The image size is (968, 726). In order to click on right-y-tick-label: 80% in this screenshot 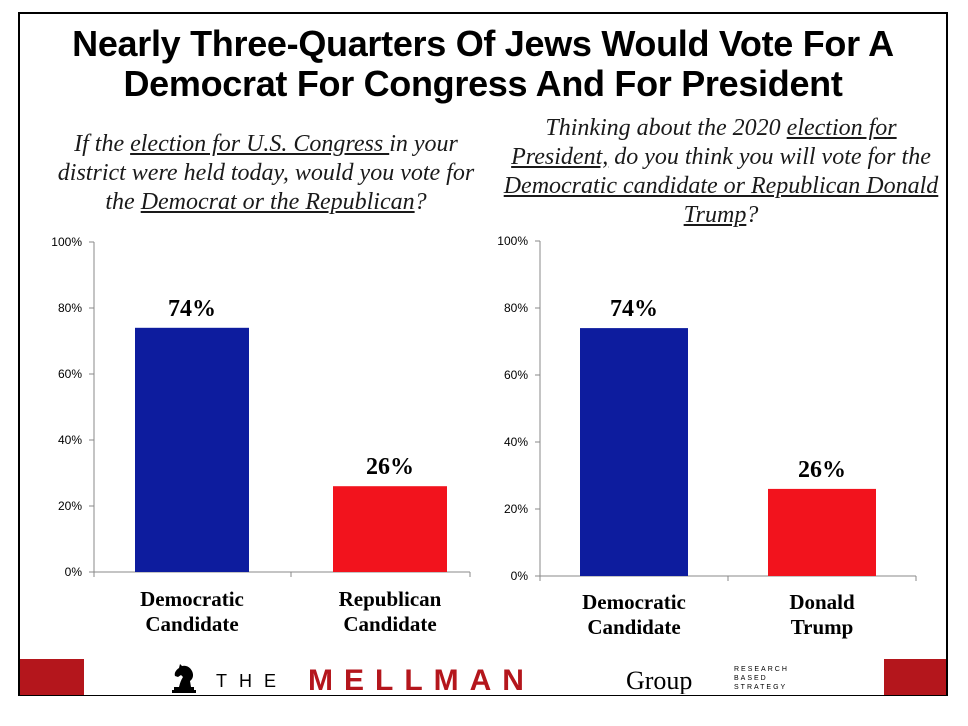, I will do `click(516, 308)`.